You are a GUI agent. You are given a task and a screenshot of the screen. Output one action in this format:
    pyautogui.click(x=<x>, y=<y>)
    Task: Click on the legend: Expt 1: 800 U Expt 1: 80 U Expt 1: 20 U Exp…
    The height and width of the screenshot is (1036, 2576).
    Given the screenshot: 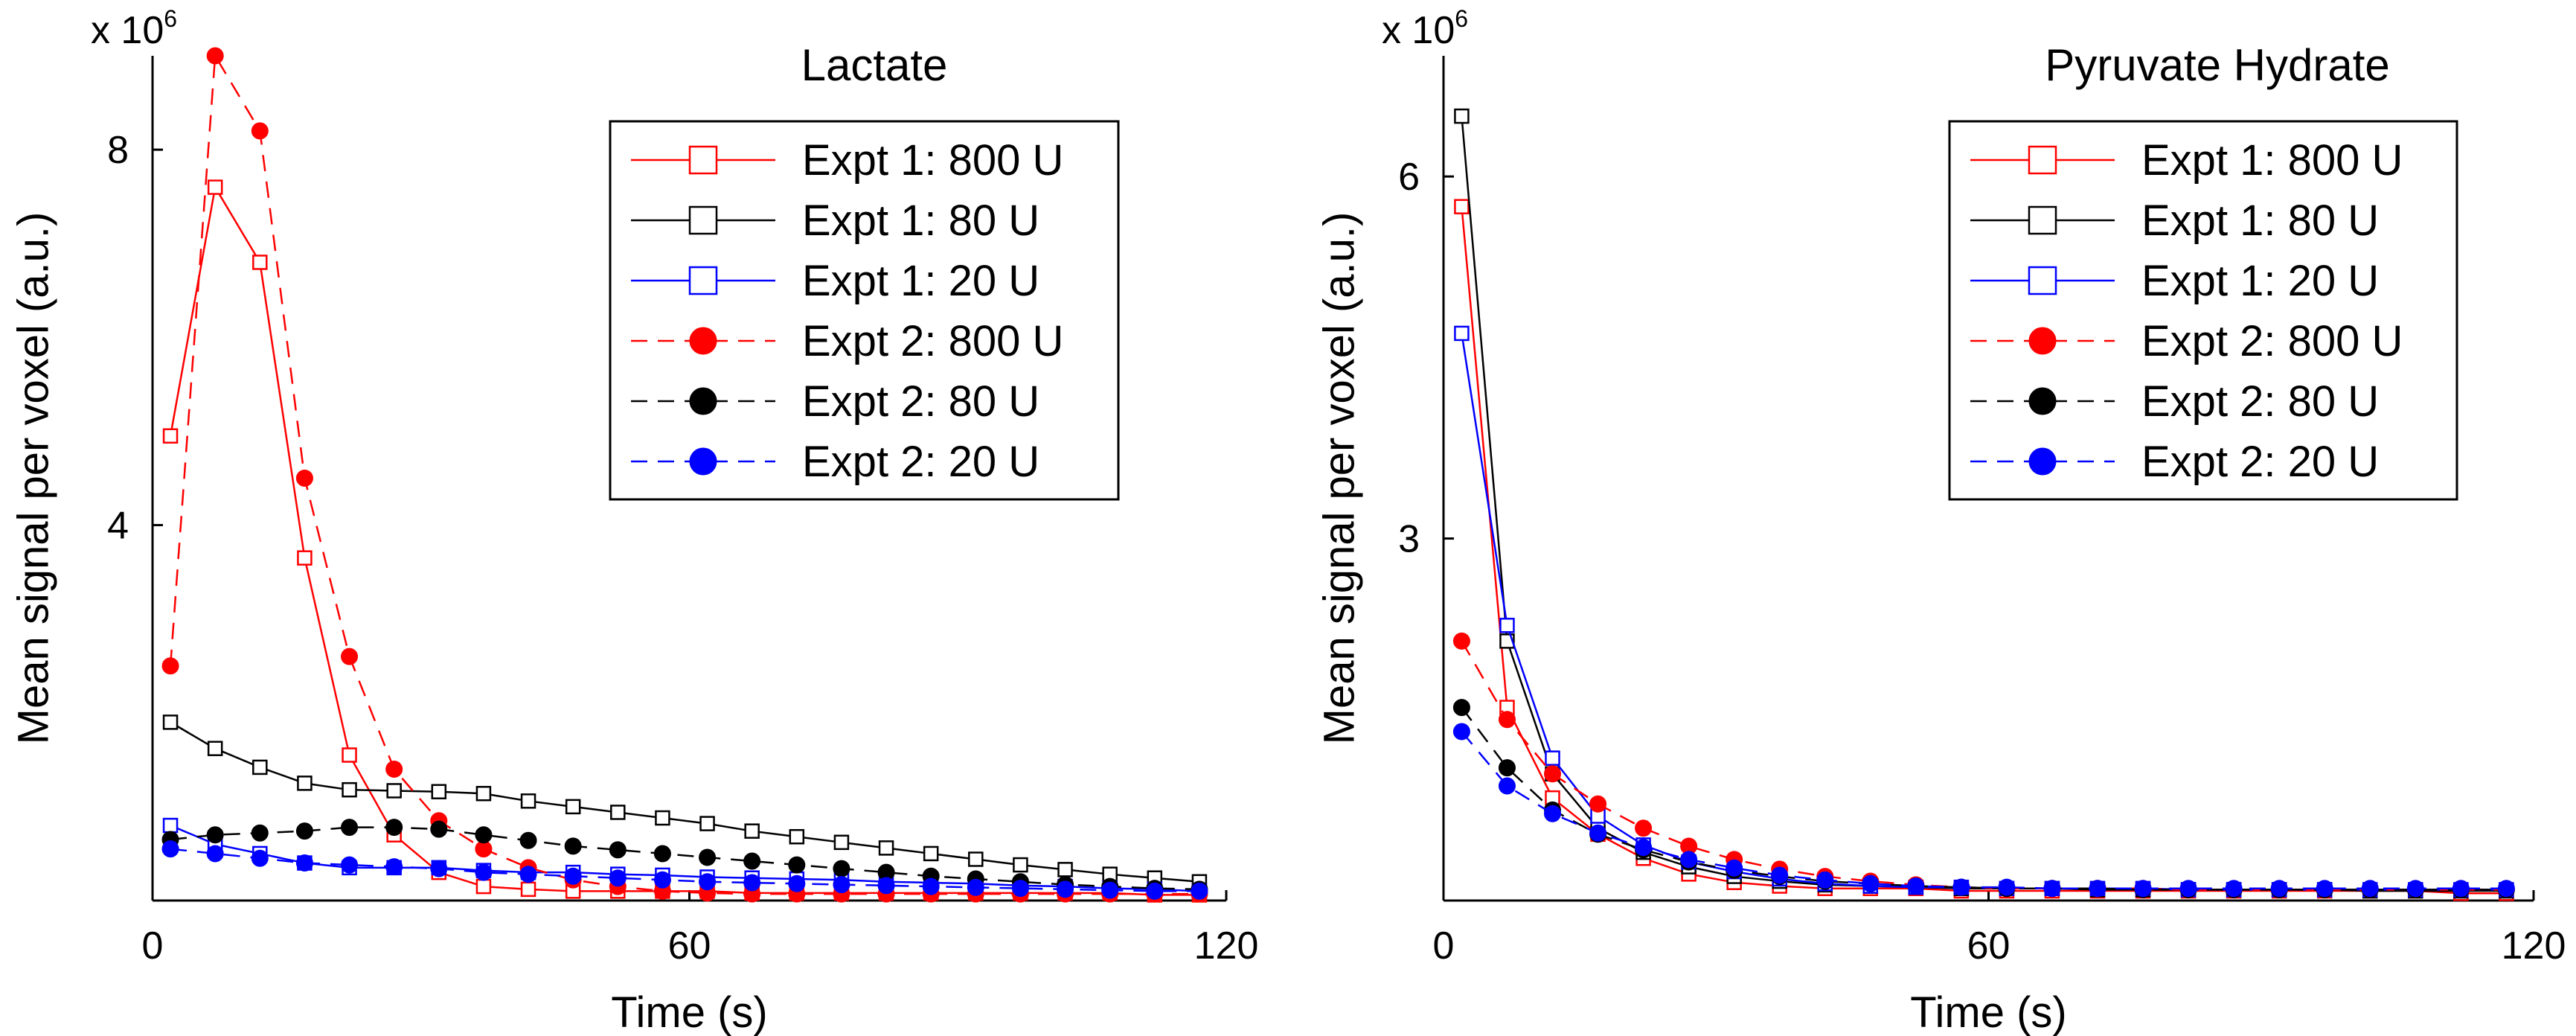 What is the action you would take?
    pyautogui.click(x=2203, y=310)
    